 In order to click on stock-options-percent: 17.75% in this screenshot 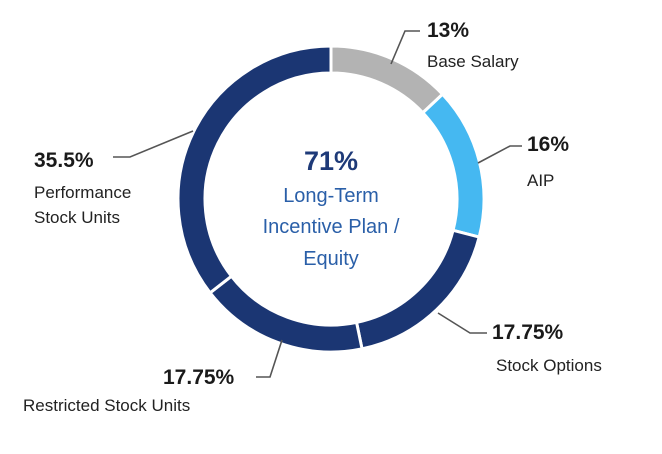, I will do `click(528, 332)`.